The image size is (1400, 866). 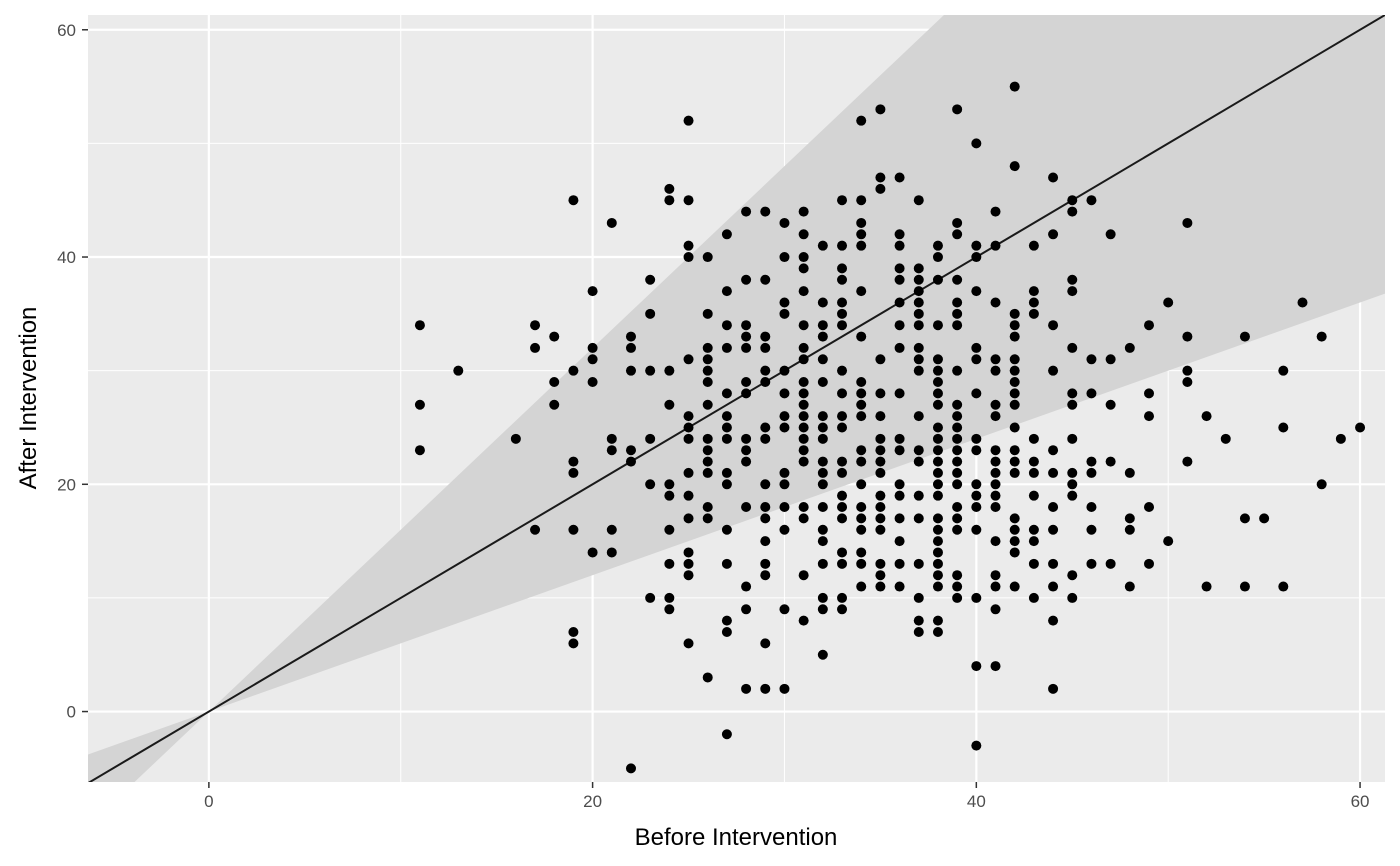 I want to click on y-tick-label: 60, so click(x=66, y=30).